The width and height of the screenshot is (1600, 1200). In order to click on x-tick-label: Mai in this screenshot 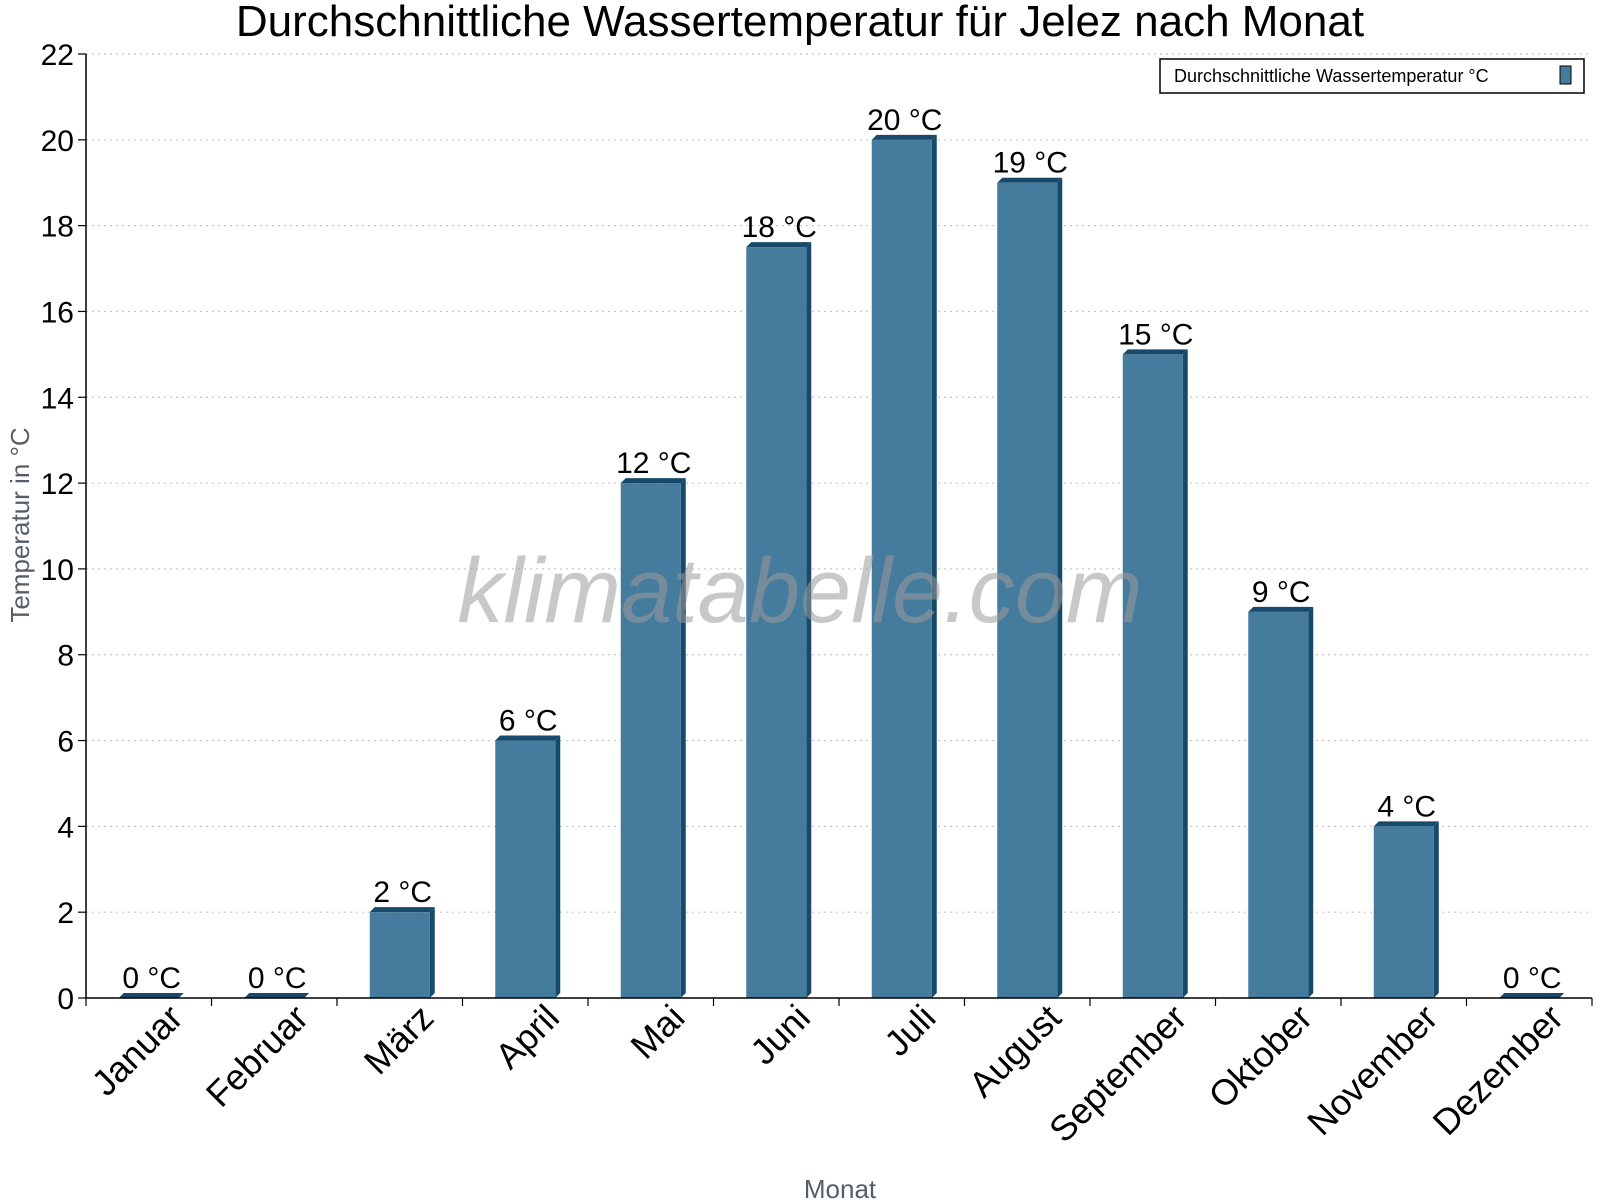, I will do `click(657, 1032)`.